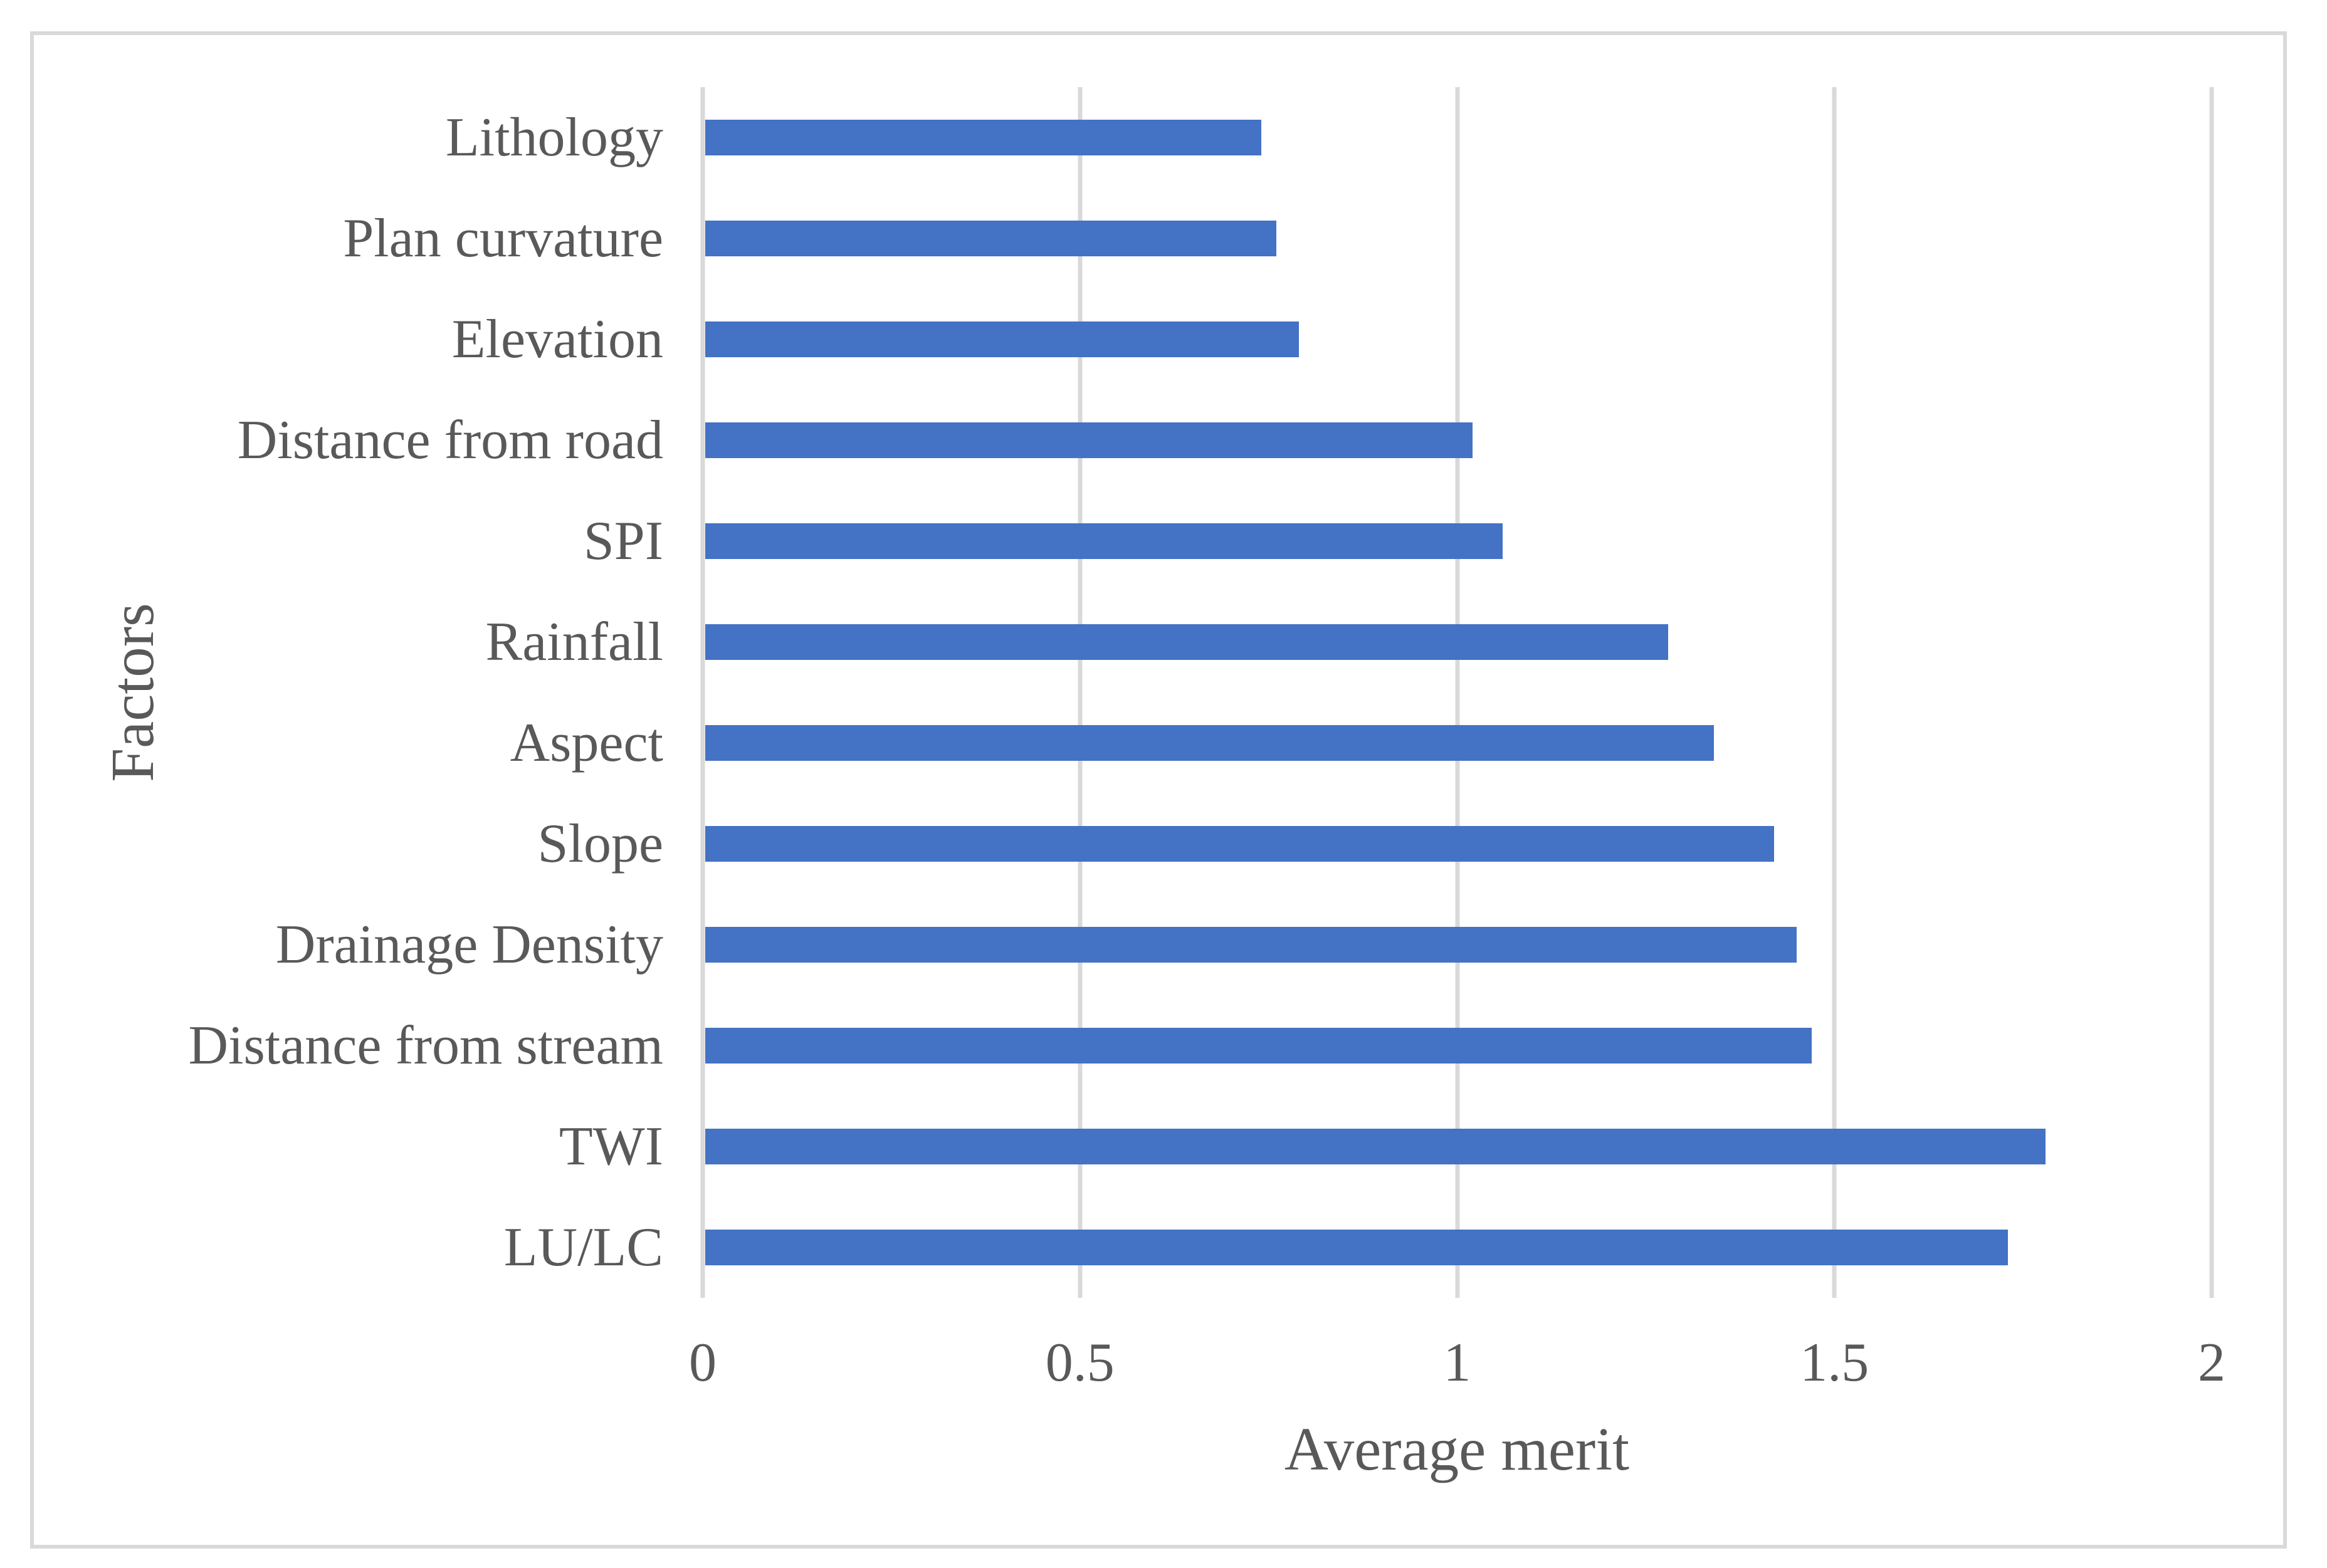 The width and height of the screenshot is (2327, 1568). I want to click on category-label-rainfall: Rainfall, so click(574, 641).